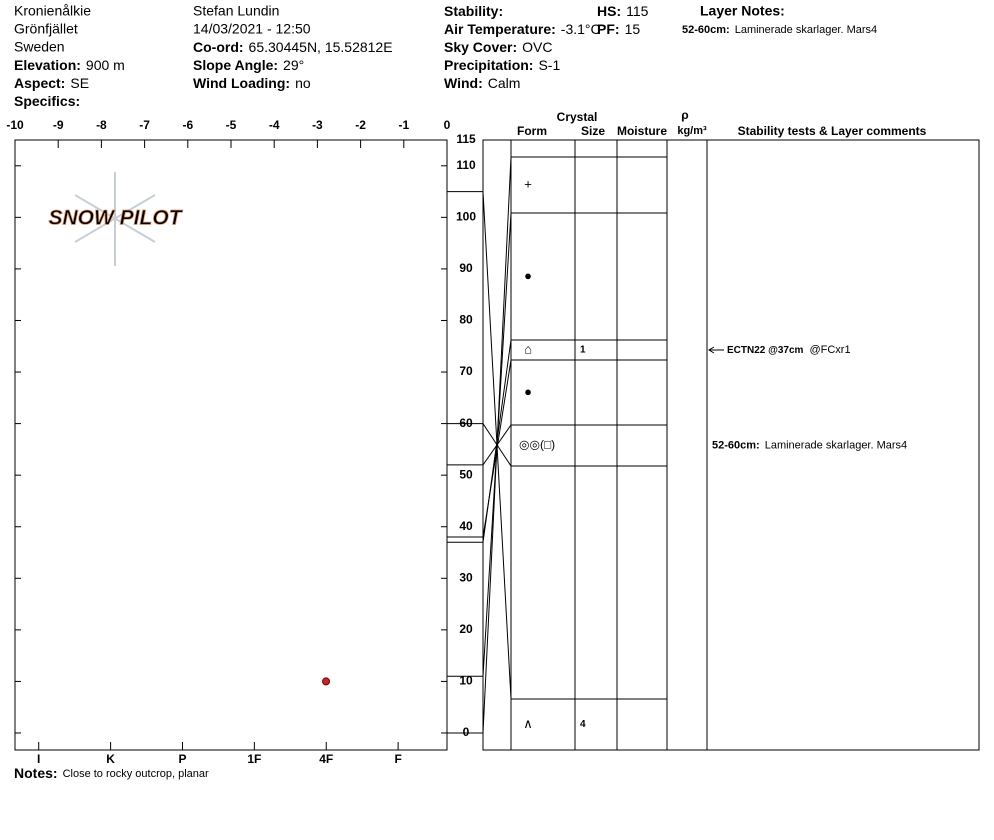 The width and height of the screenshot is (994, 840). I want to click on test-label: ECTN22 @37cm, so click(765, 350).